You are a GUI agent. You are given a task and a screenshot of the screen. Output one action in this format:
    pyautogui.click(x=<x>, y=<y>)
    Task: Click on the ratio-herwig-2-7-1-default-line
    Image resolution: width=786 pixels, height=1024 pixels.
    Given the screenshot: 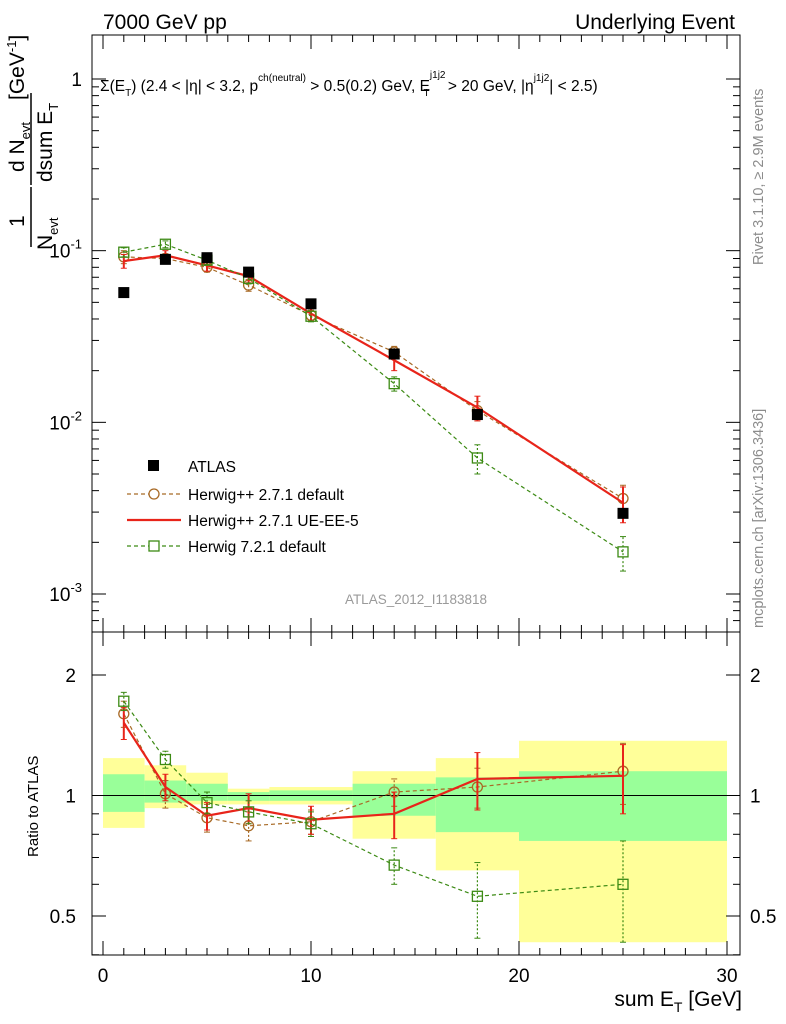 What is the action you would take?
    pyautogui.click(x=373, y=770)
    